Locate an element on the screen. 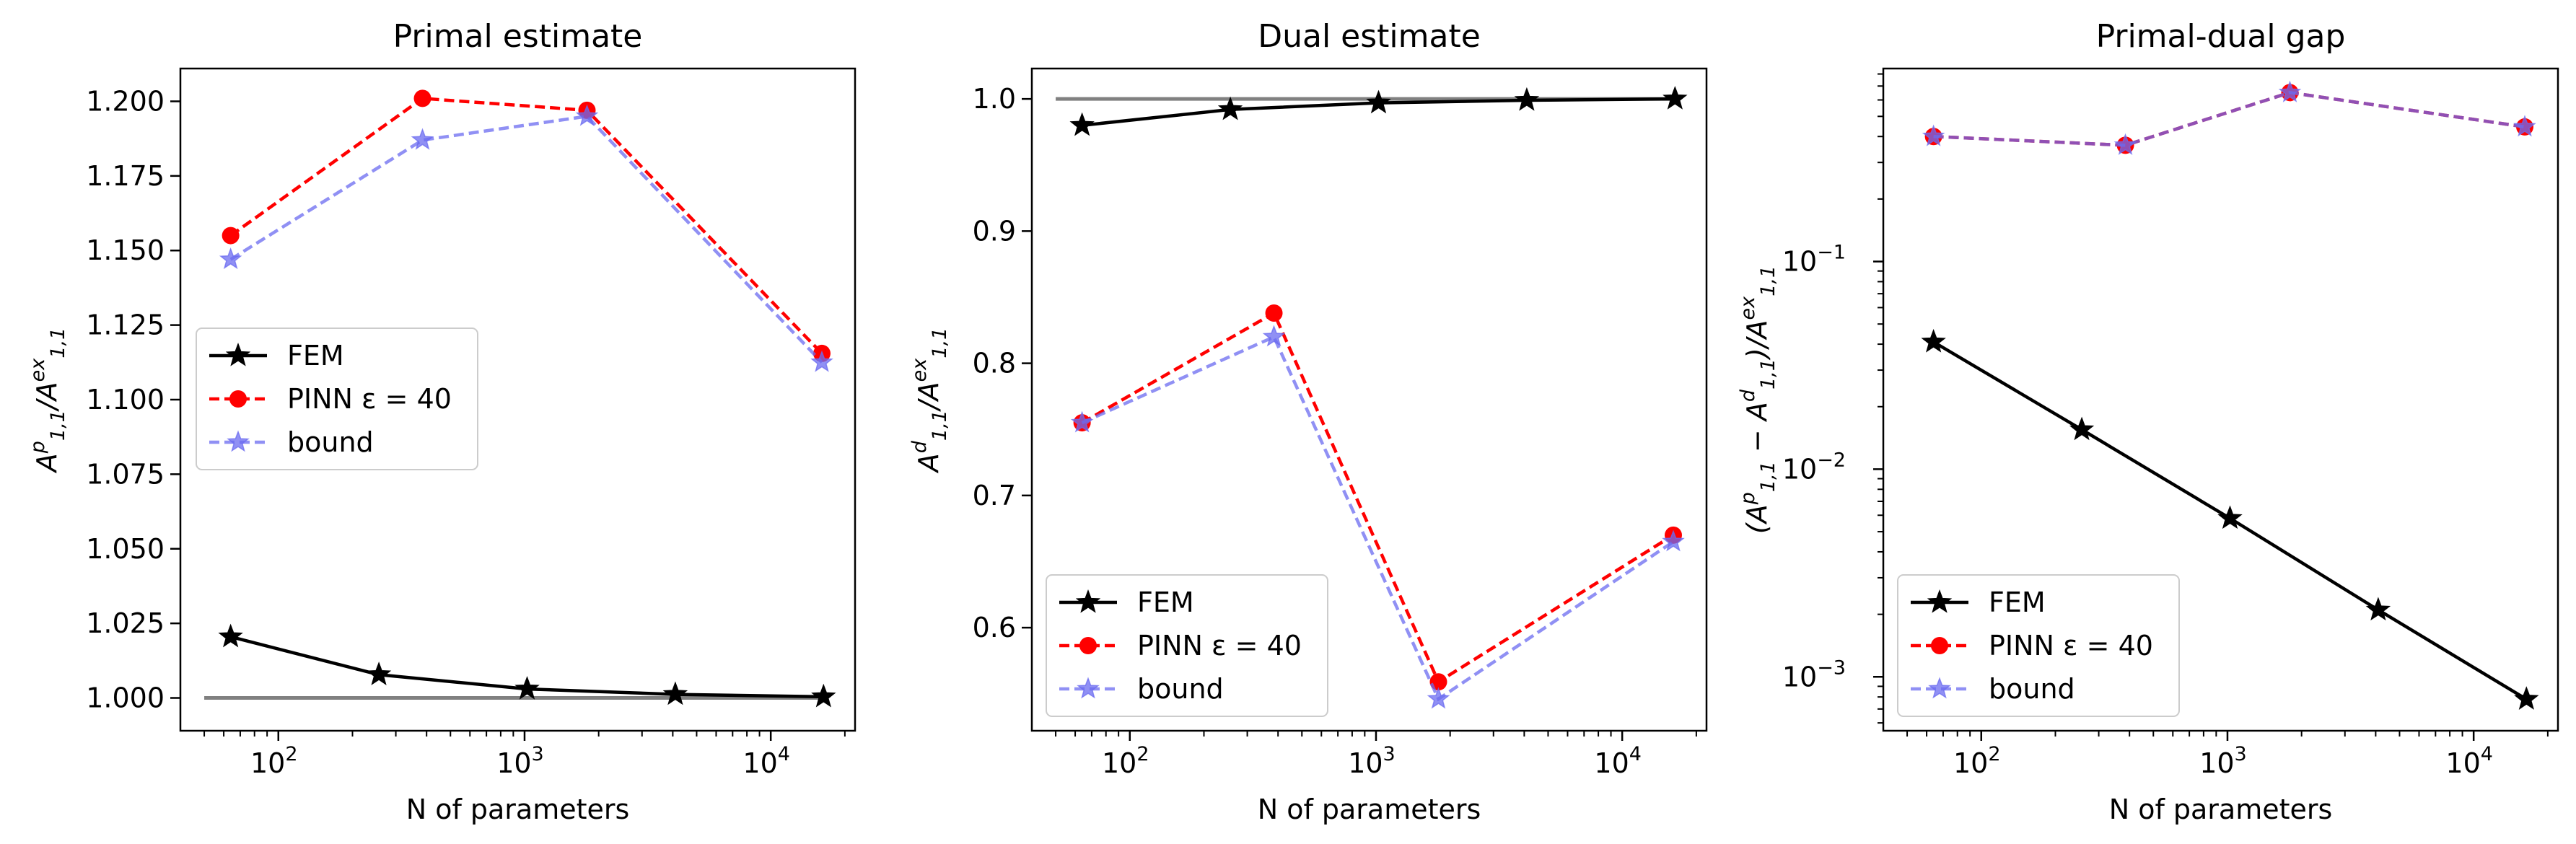 The width and height of the screenshot is (2576, 844). y-tick-label: 10⁻² is located at coordinates (1814, 467).